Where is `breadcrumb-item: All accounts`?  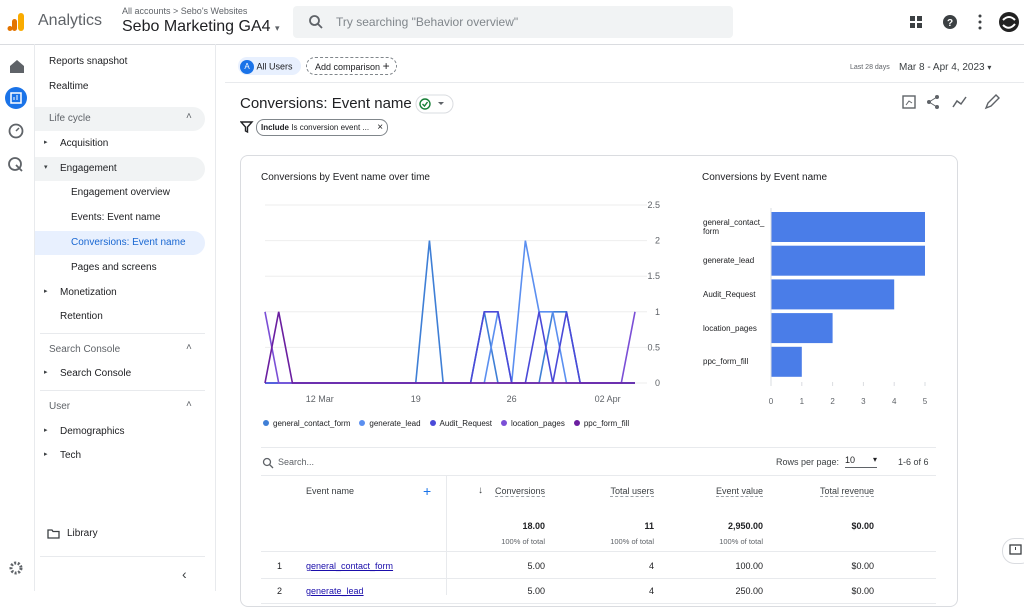
breadcrumb-item: All accounts is located at coordinates (146, 11).